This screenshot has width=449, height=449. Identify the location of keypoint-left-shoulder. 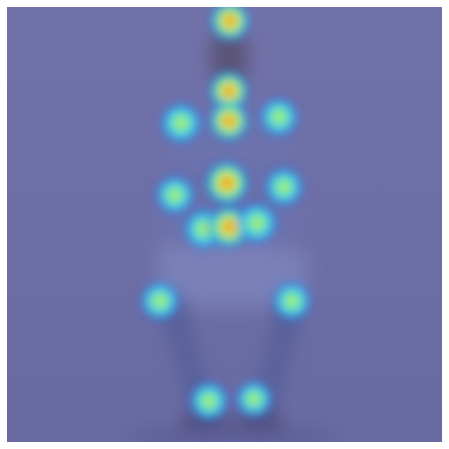
(279, 117).